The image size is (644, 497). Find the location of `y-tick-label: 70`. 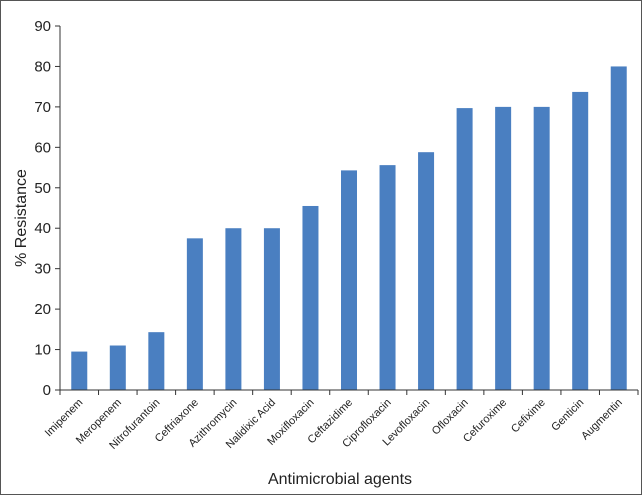

y-tick-label: 70 is located at coordinates (42, 107).